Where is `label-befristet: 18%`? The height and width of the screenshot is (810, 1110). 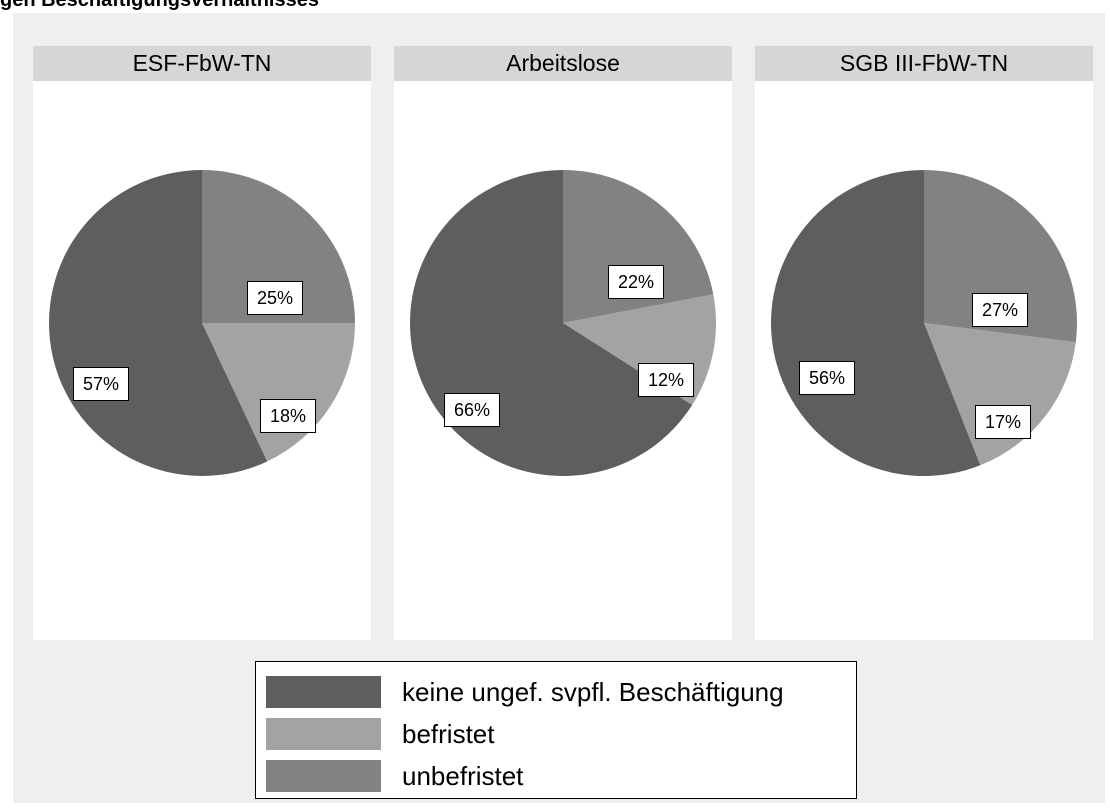 label-befristet: 18% is located at coordinates (288, 416).